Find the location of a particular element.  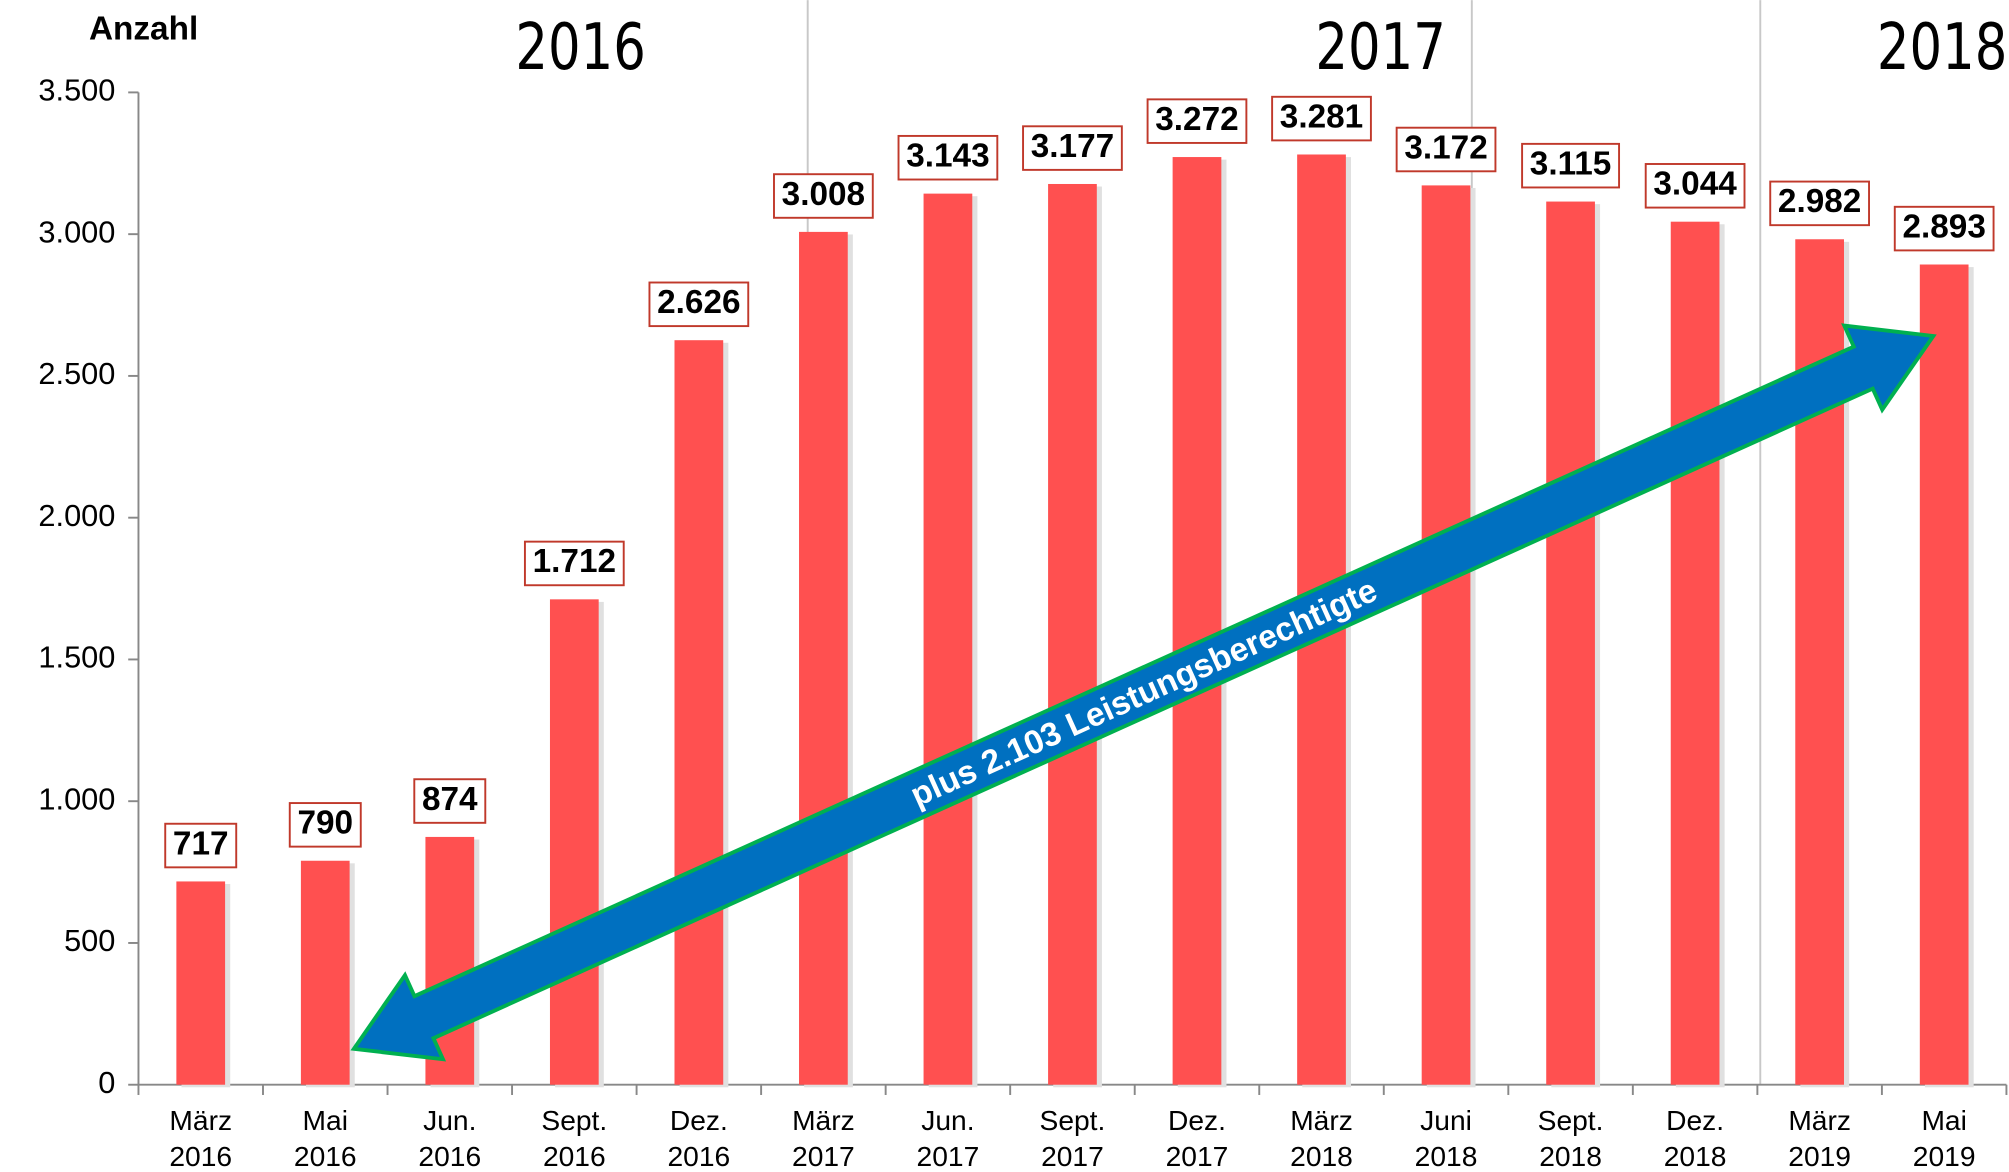

value-label-group: 3.172 is located at coordinates (1446, 149).